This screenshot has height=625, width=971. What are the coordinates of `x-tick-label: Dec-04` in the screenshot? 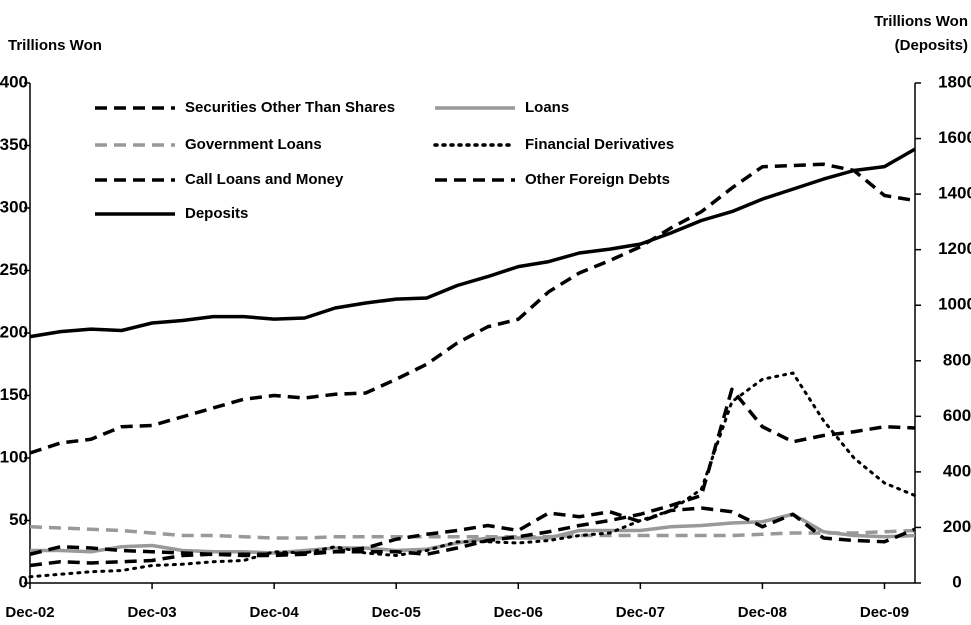 It's located at (275, 612).